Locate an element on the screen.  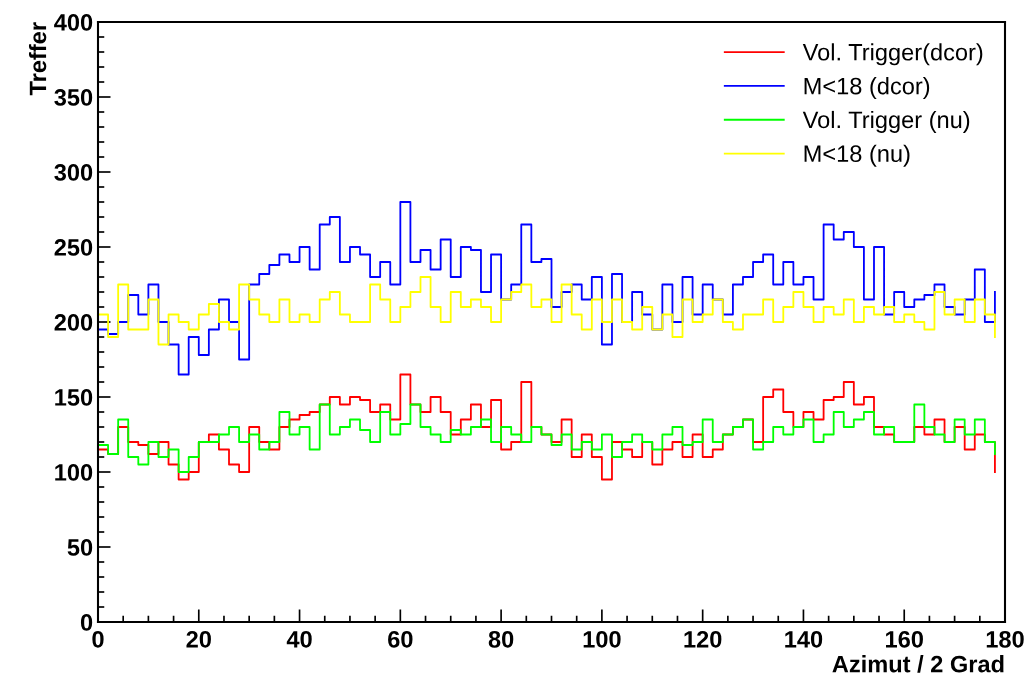
y-tick-label: 100 is located at coordinates (74, 472).